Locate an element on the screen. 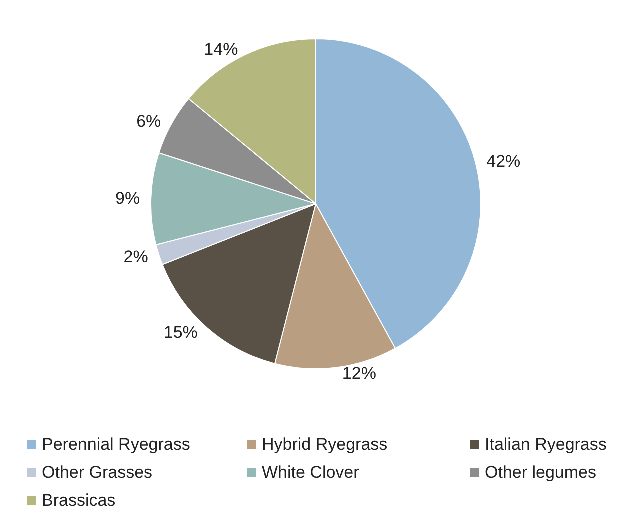  data-label: 42% is located at coordinates (503, 161).